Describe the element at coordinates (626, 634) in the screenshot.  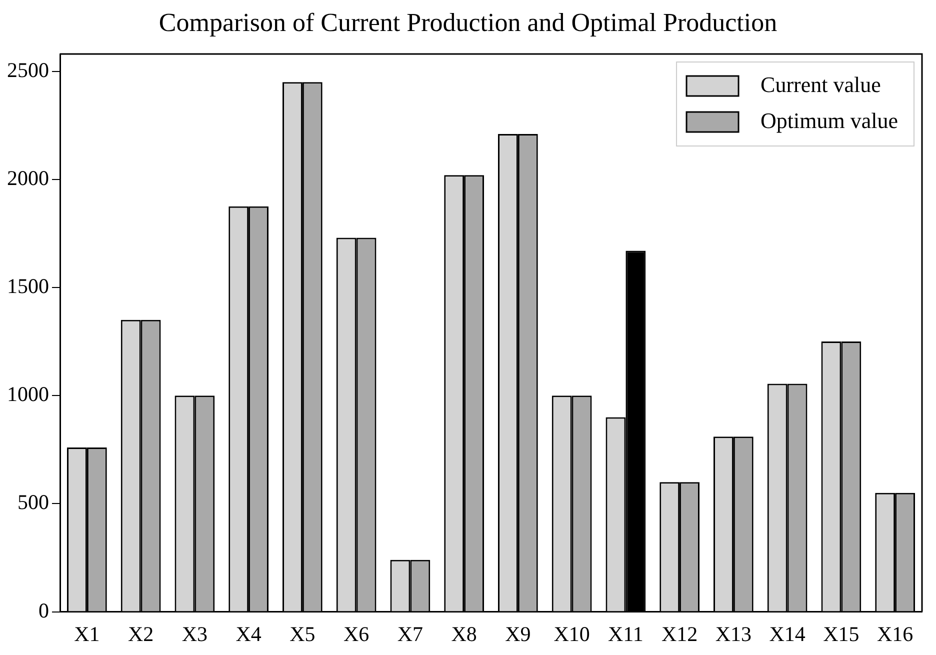
I see `x-tick-label: X11` at that location.